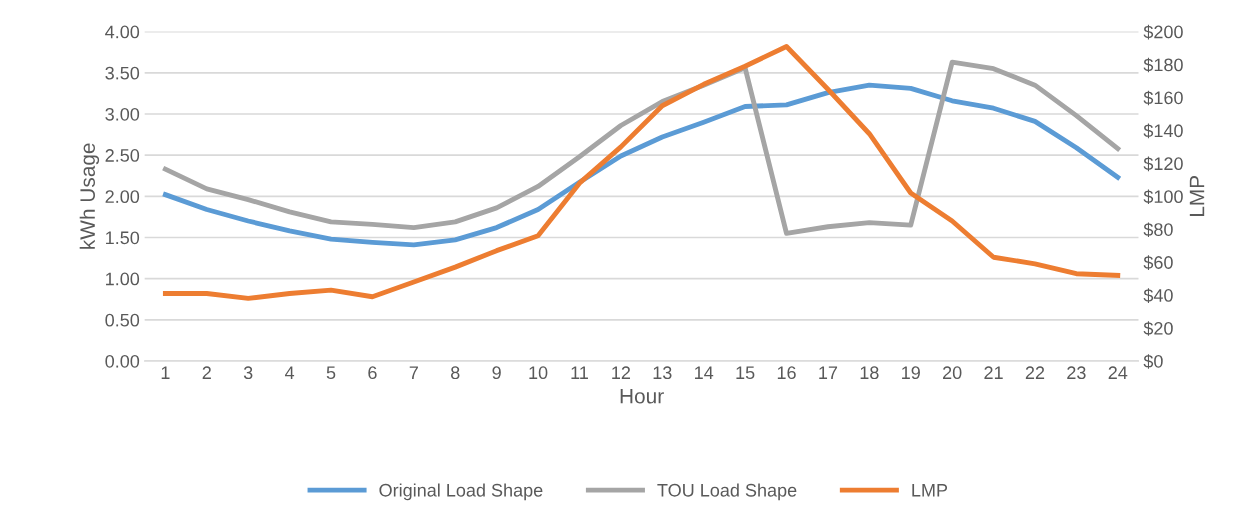 The height and width of the screenshot is (527, 1258). Describe the element at coordinates (290, 372) in the screenshot. I see `x-tick-label: 4` at that location.